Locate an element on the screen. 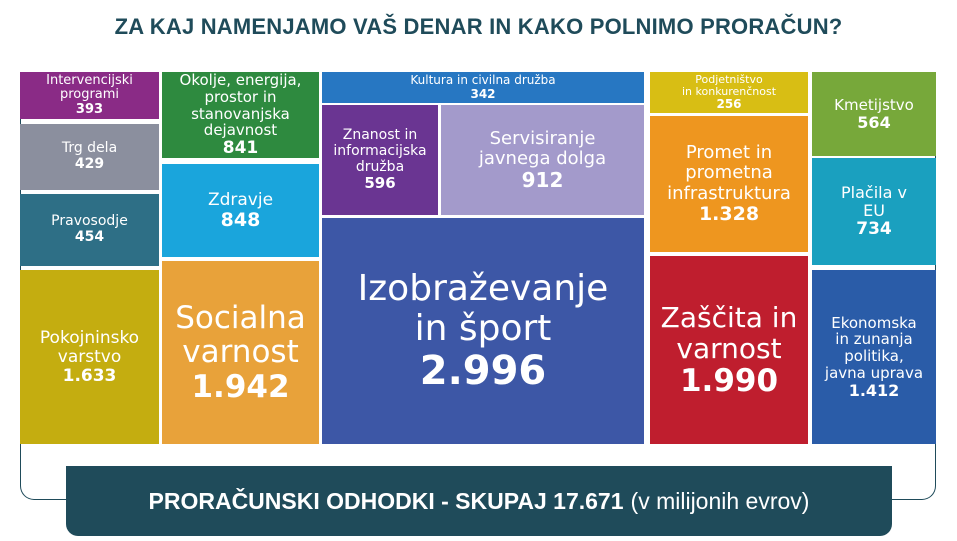 The image size is (957, 541). tile-label: Kultura in civilna družba is located at coordinates (483, 80).